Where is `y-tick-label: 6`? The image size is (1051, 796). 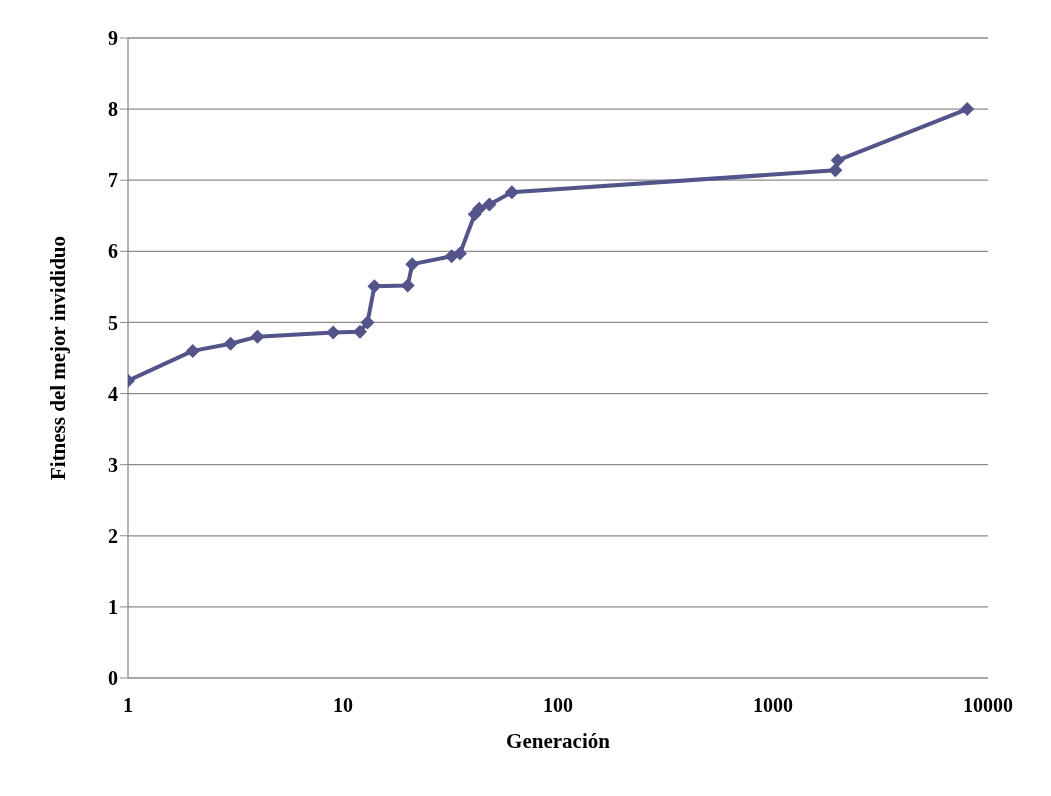
y-tick-label: 6 is located at coordinates (113, 251).